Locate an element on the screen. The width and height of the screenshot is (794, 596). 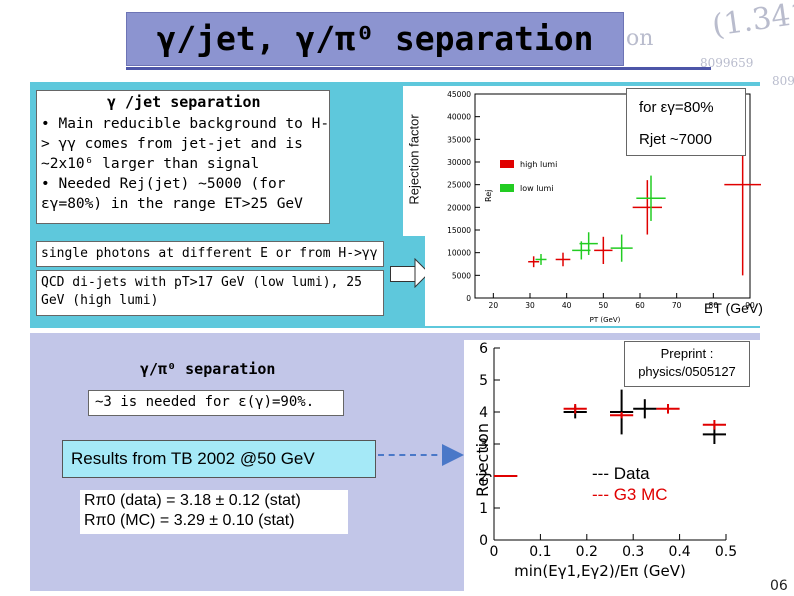
efficiency-annotation: for εγ=80% is located at coordinates (676, 107).